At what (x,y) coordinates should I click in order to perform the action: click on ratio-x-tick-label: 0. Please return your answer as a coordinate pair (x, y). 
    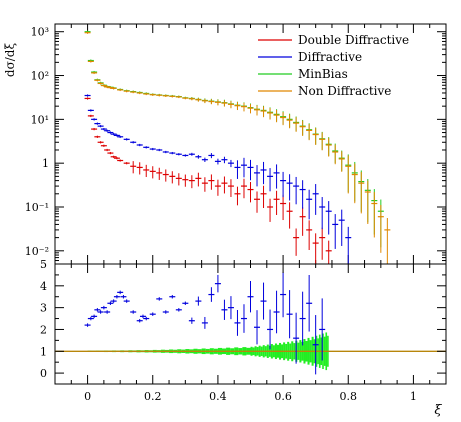
    Looking at the image, I should click on (87, 396).